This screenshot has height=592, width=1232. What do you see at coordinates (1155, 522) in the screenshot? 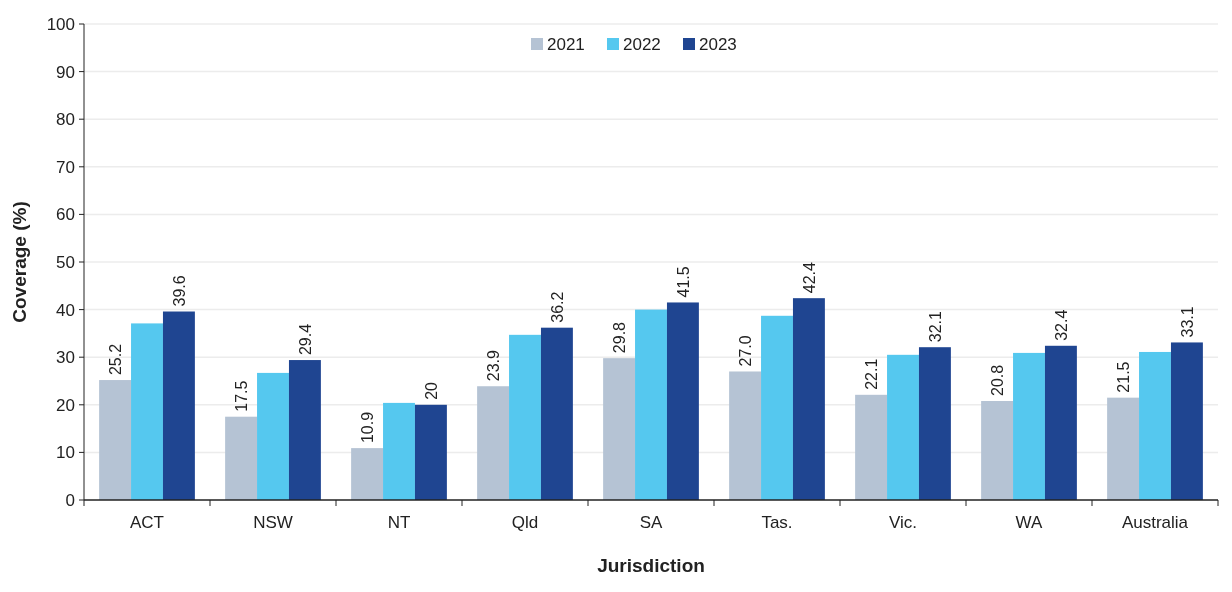
I see `x-tick-label: Australia` at bounding box center [1155, 522].